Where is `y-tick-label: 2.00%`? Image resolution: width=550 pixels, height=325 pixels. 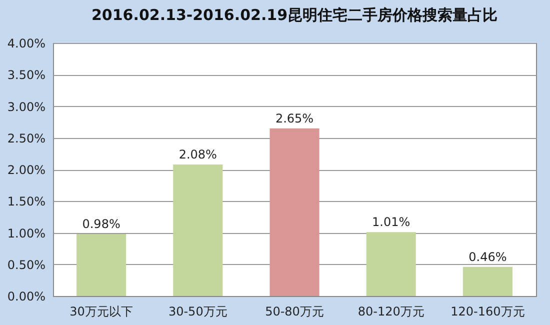 y-tick-label: 2.00% is located at coordinates (26, 170).